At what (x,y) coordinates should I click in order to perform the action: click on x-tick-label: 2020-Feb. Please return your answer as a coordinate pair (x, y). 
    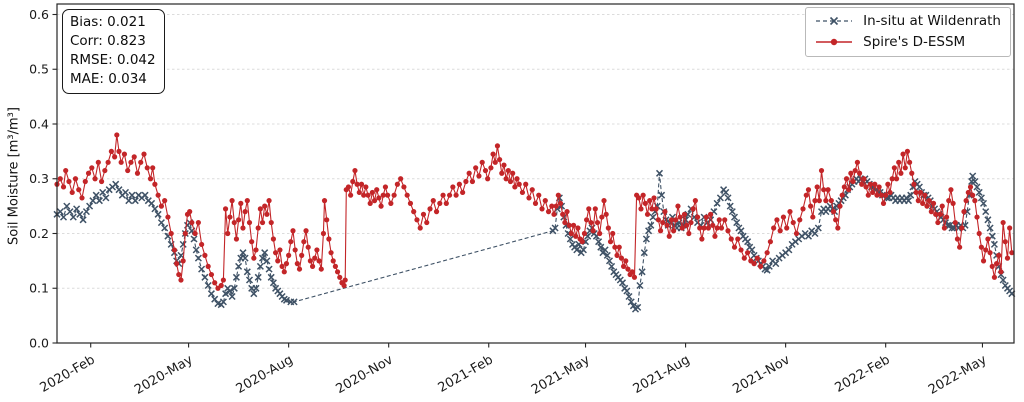
    Looking at the image, I should click on (68, 373).